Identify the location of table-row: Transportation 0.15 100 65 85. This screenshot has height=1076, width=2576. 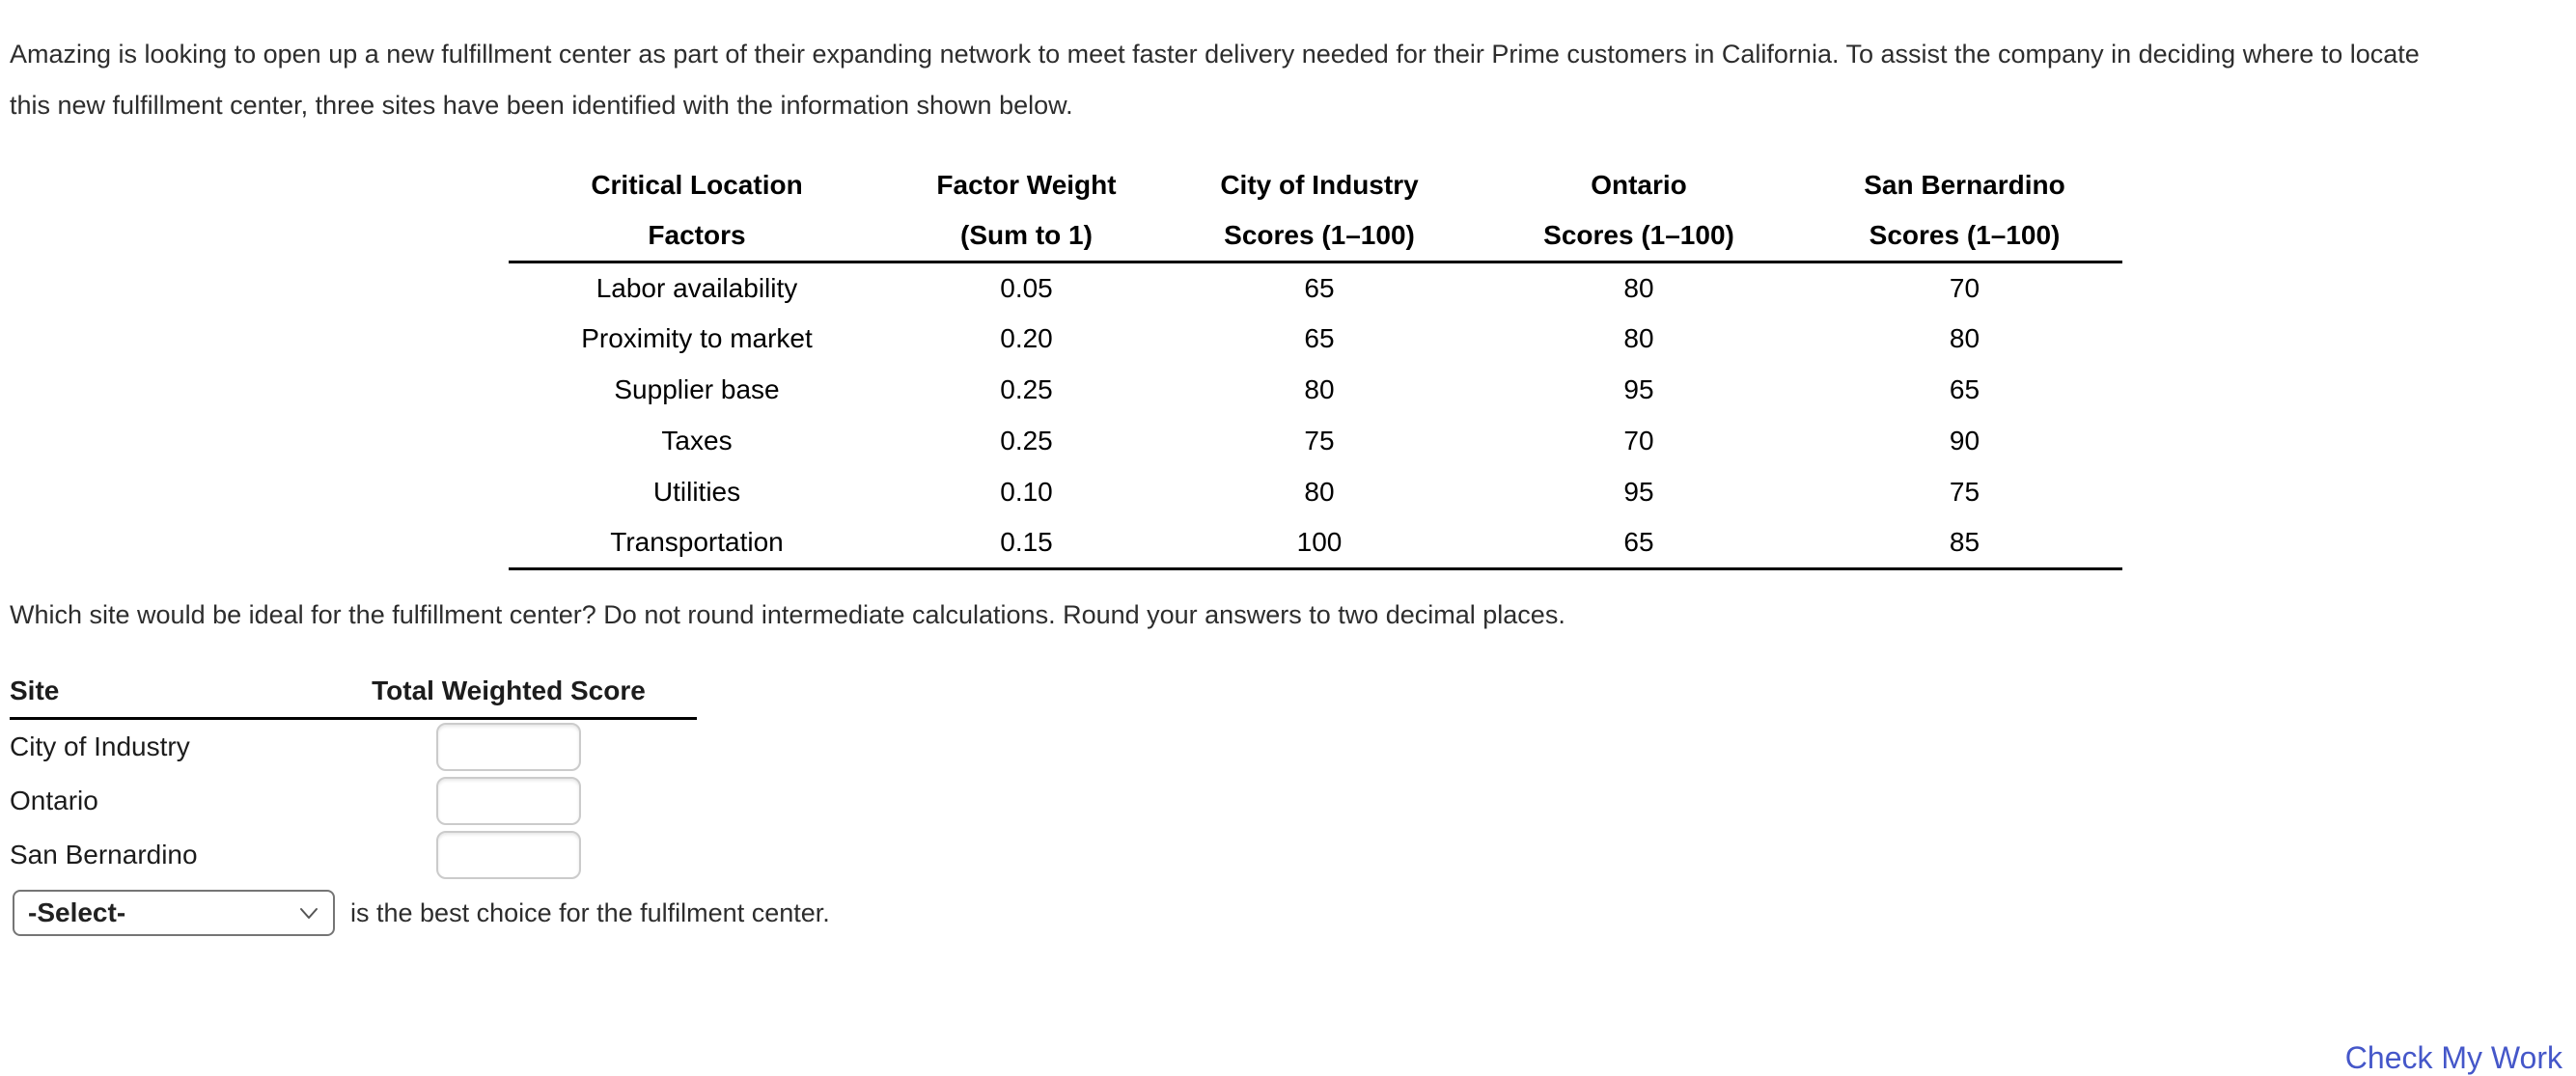
(1315, 543).